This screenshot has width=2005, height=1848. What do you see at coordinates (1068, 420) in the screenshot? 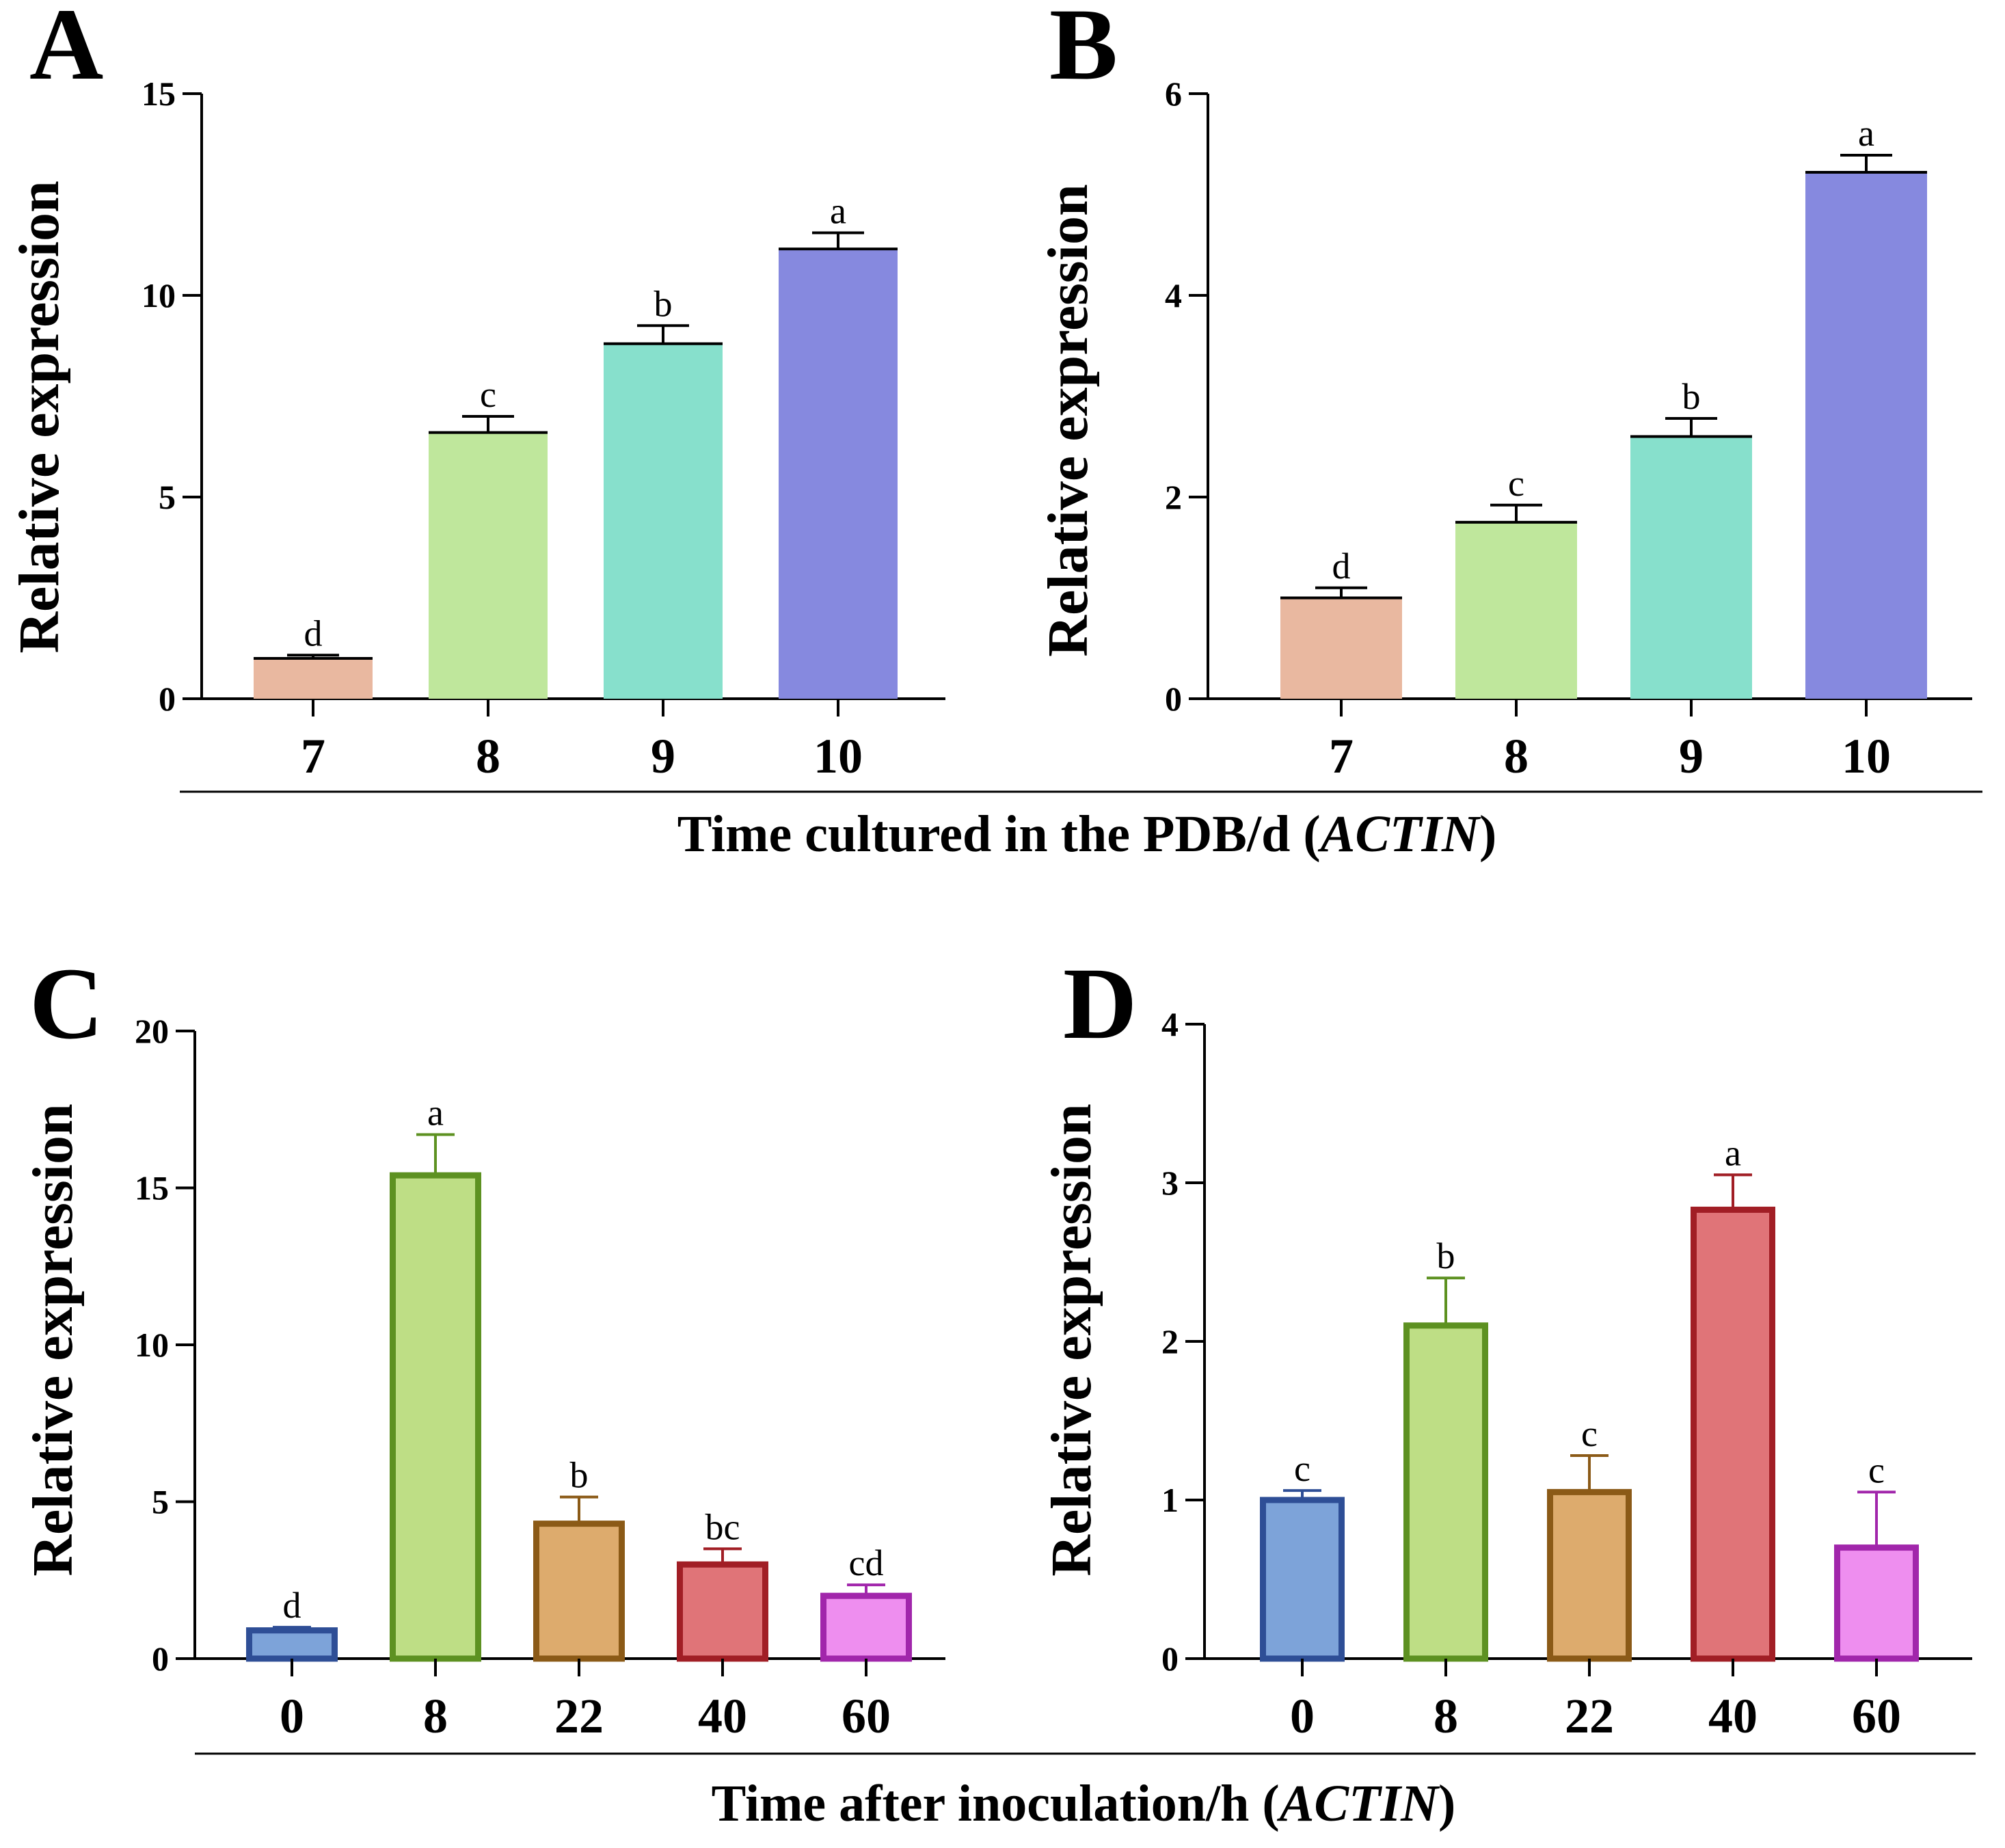
I see `yaxis-label-b: Relative expression` at bounding box center [1068, 420].